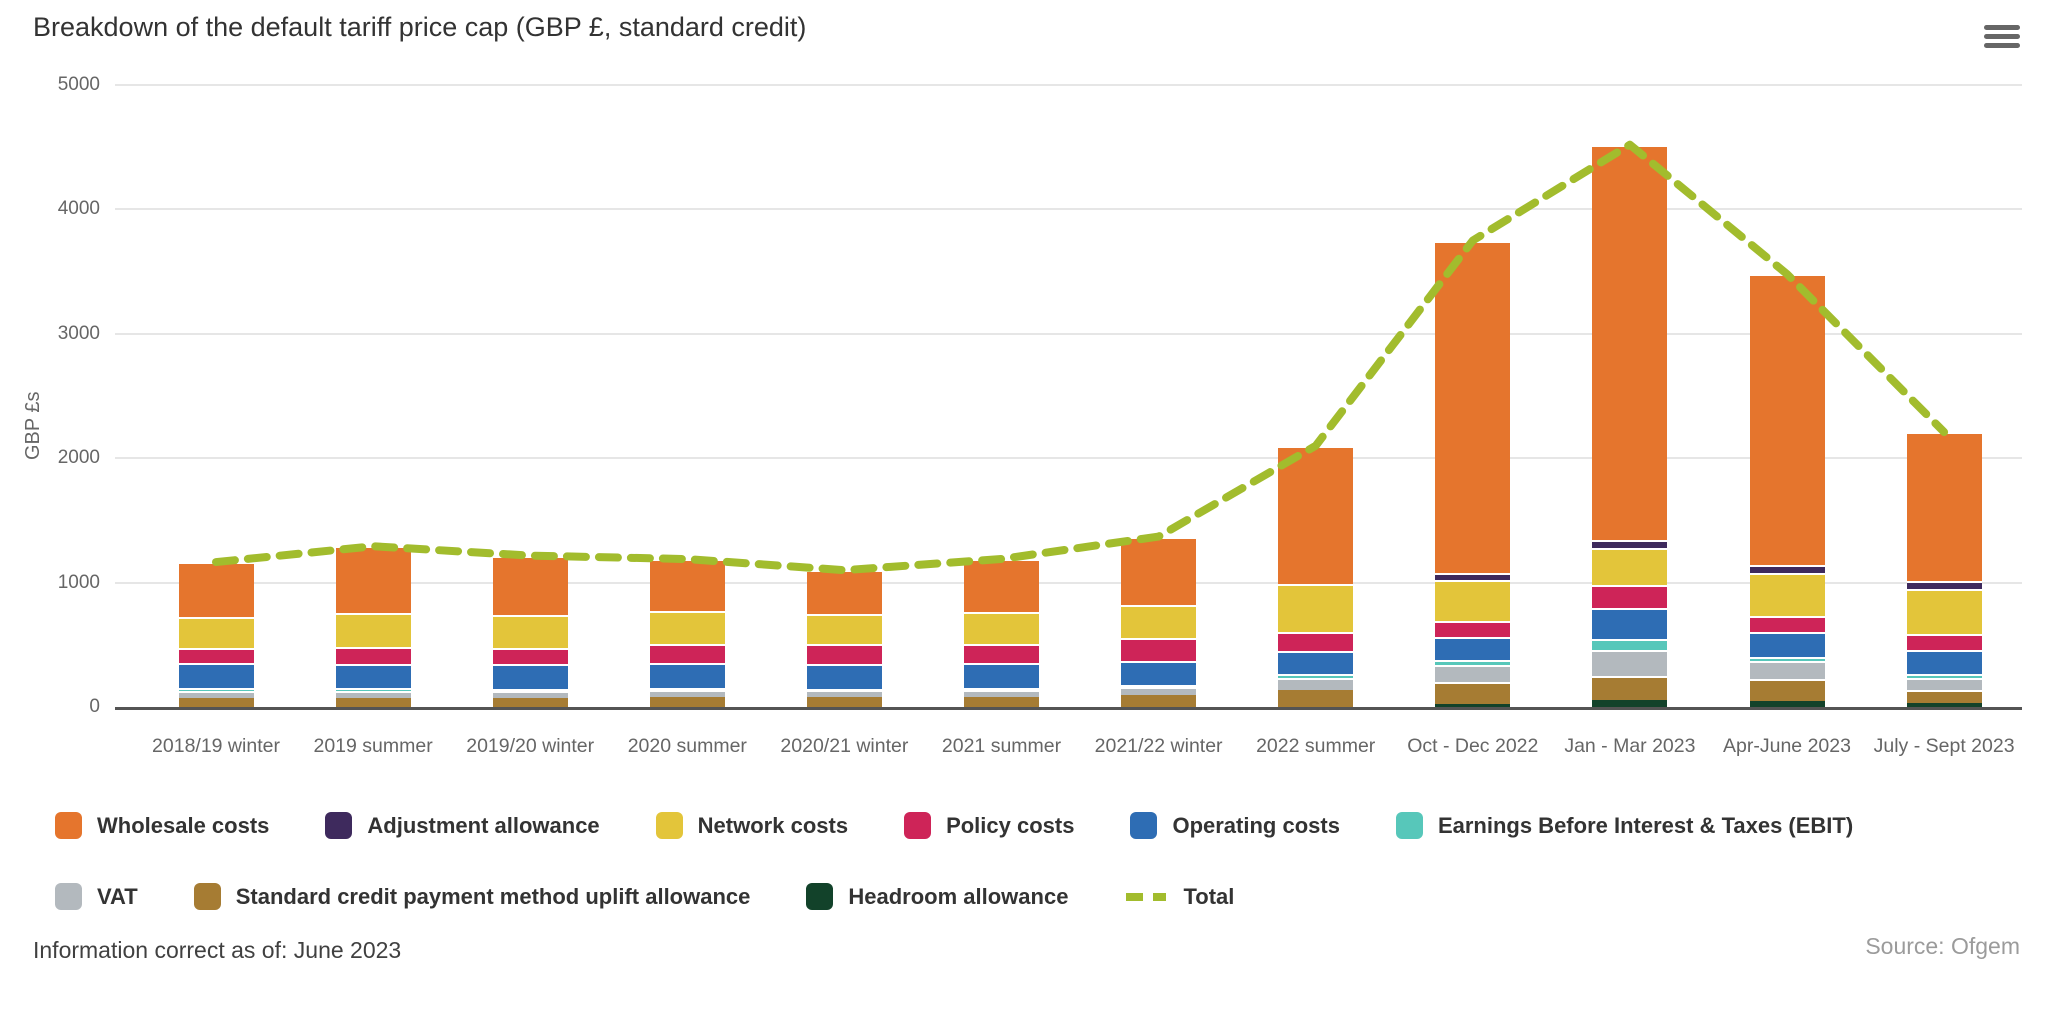  What do you see at coordinates (989, 825) in the screenshot?
I see `legend-item: Policy costs` at bounding box center [989, 825].